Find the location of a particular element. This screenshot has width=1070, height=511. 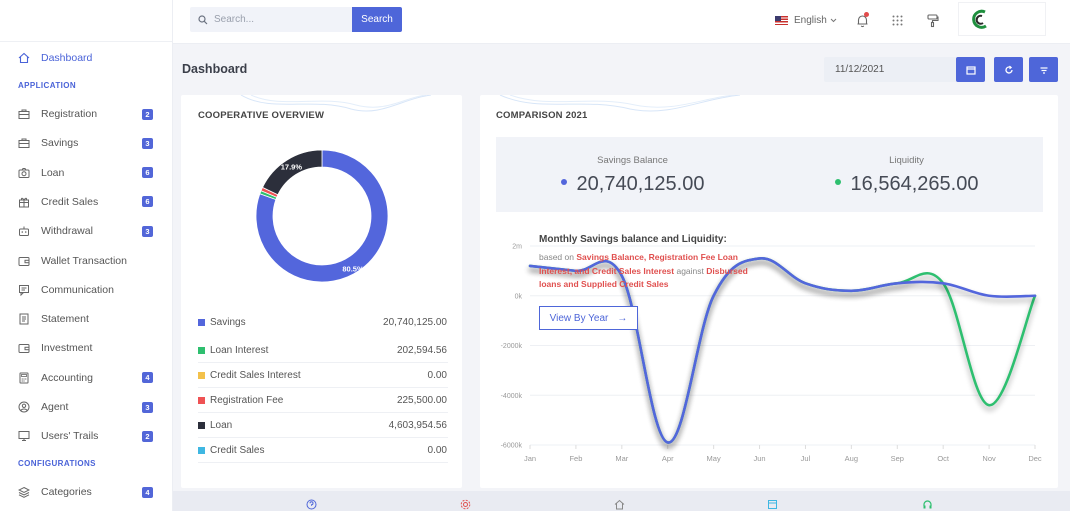

notification-dot is located at coordinates (866, 14).